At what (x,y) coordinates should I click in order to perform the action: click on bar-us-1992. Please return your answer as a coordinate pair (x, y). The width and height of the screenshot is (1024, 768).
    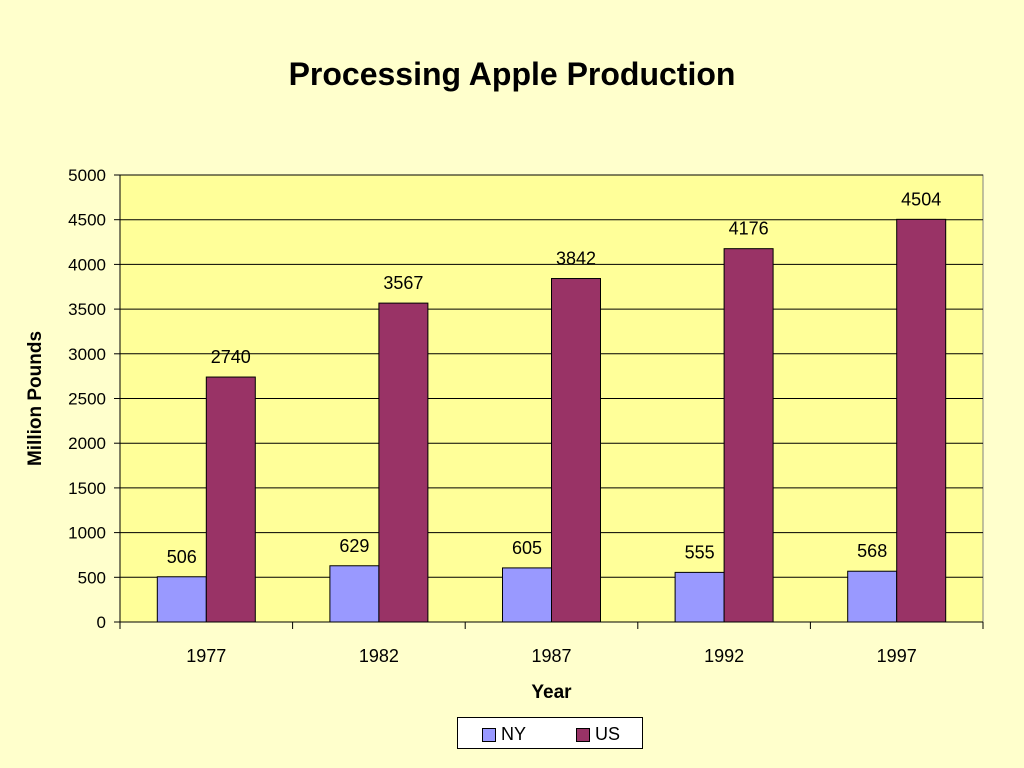
    Looking at the image, I should click on (748, 435).